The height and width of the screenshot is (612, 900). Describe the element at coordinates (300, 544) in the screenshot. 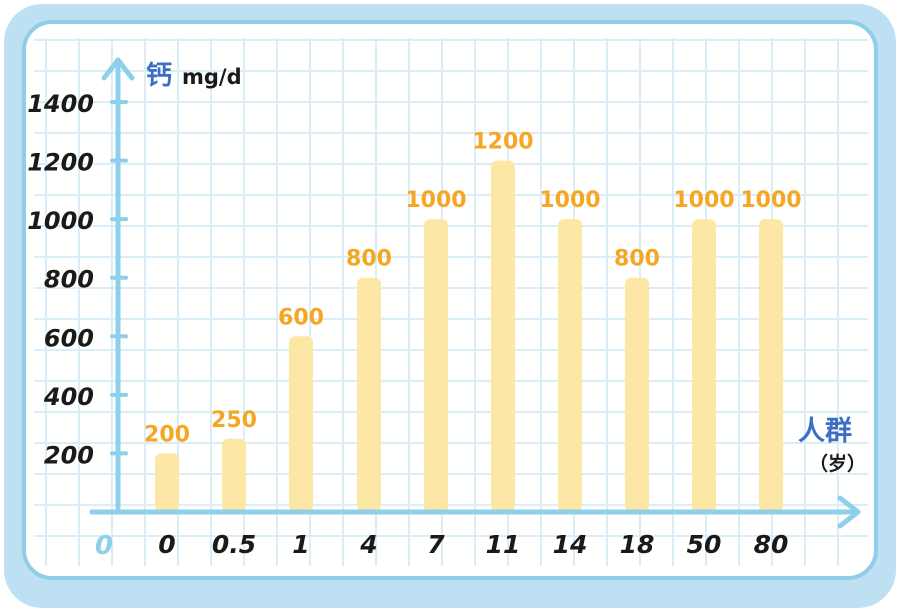

I see `x-category-label: 1` at that location.